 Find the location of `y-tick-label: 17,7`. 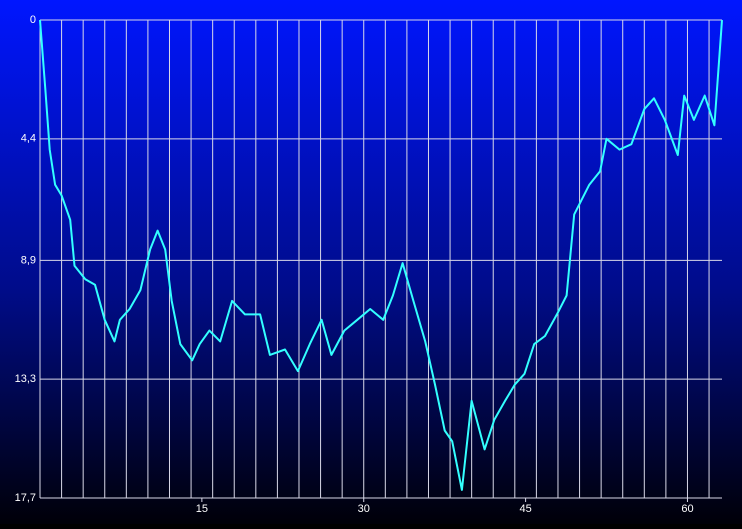

y-tick-label: 17,7 is located at coordinates (25, 498).